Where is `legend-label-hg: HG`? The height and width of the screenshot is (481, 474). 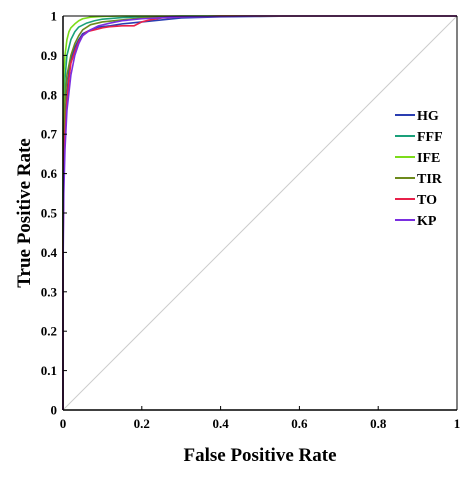 legend-label-hg: HG is located at coordinates (428, 116).